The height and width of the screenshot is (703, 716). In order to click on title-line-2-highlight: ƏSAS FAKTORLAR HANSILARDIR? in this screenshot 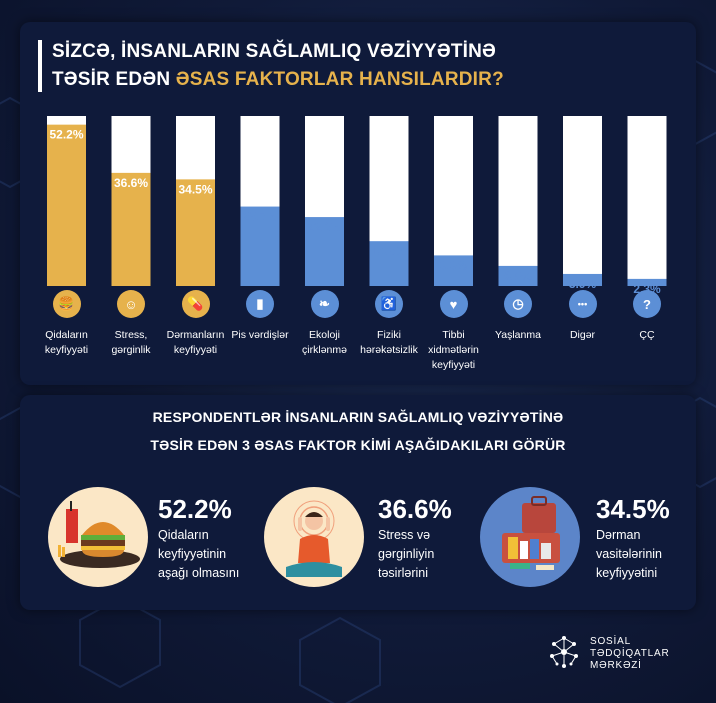, I will do `click(339, 79)`.